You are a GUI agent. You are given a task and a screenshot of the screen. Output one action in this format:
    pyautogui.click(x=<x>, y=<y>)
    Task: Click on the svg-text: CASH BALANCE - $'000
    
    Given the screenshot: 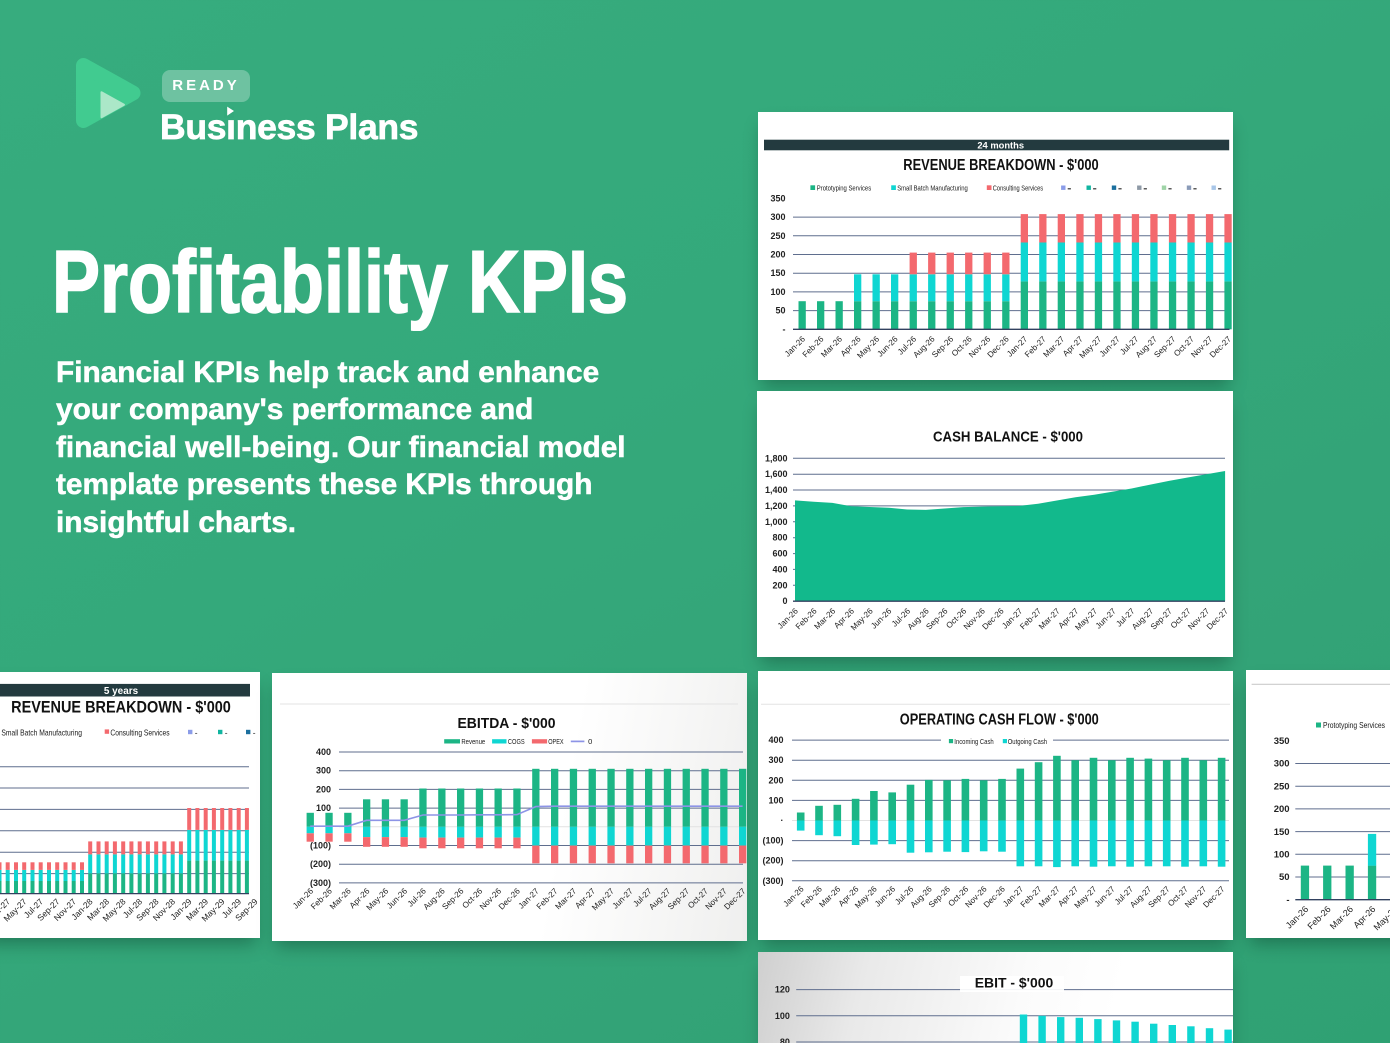 What is the action you would take?
    pyautogui.click(x=1008, y=436)
    